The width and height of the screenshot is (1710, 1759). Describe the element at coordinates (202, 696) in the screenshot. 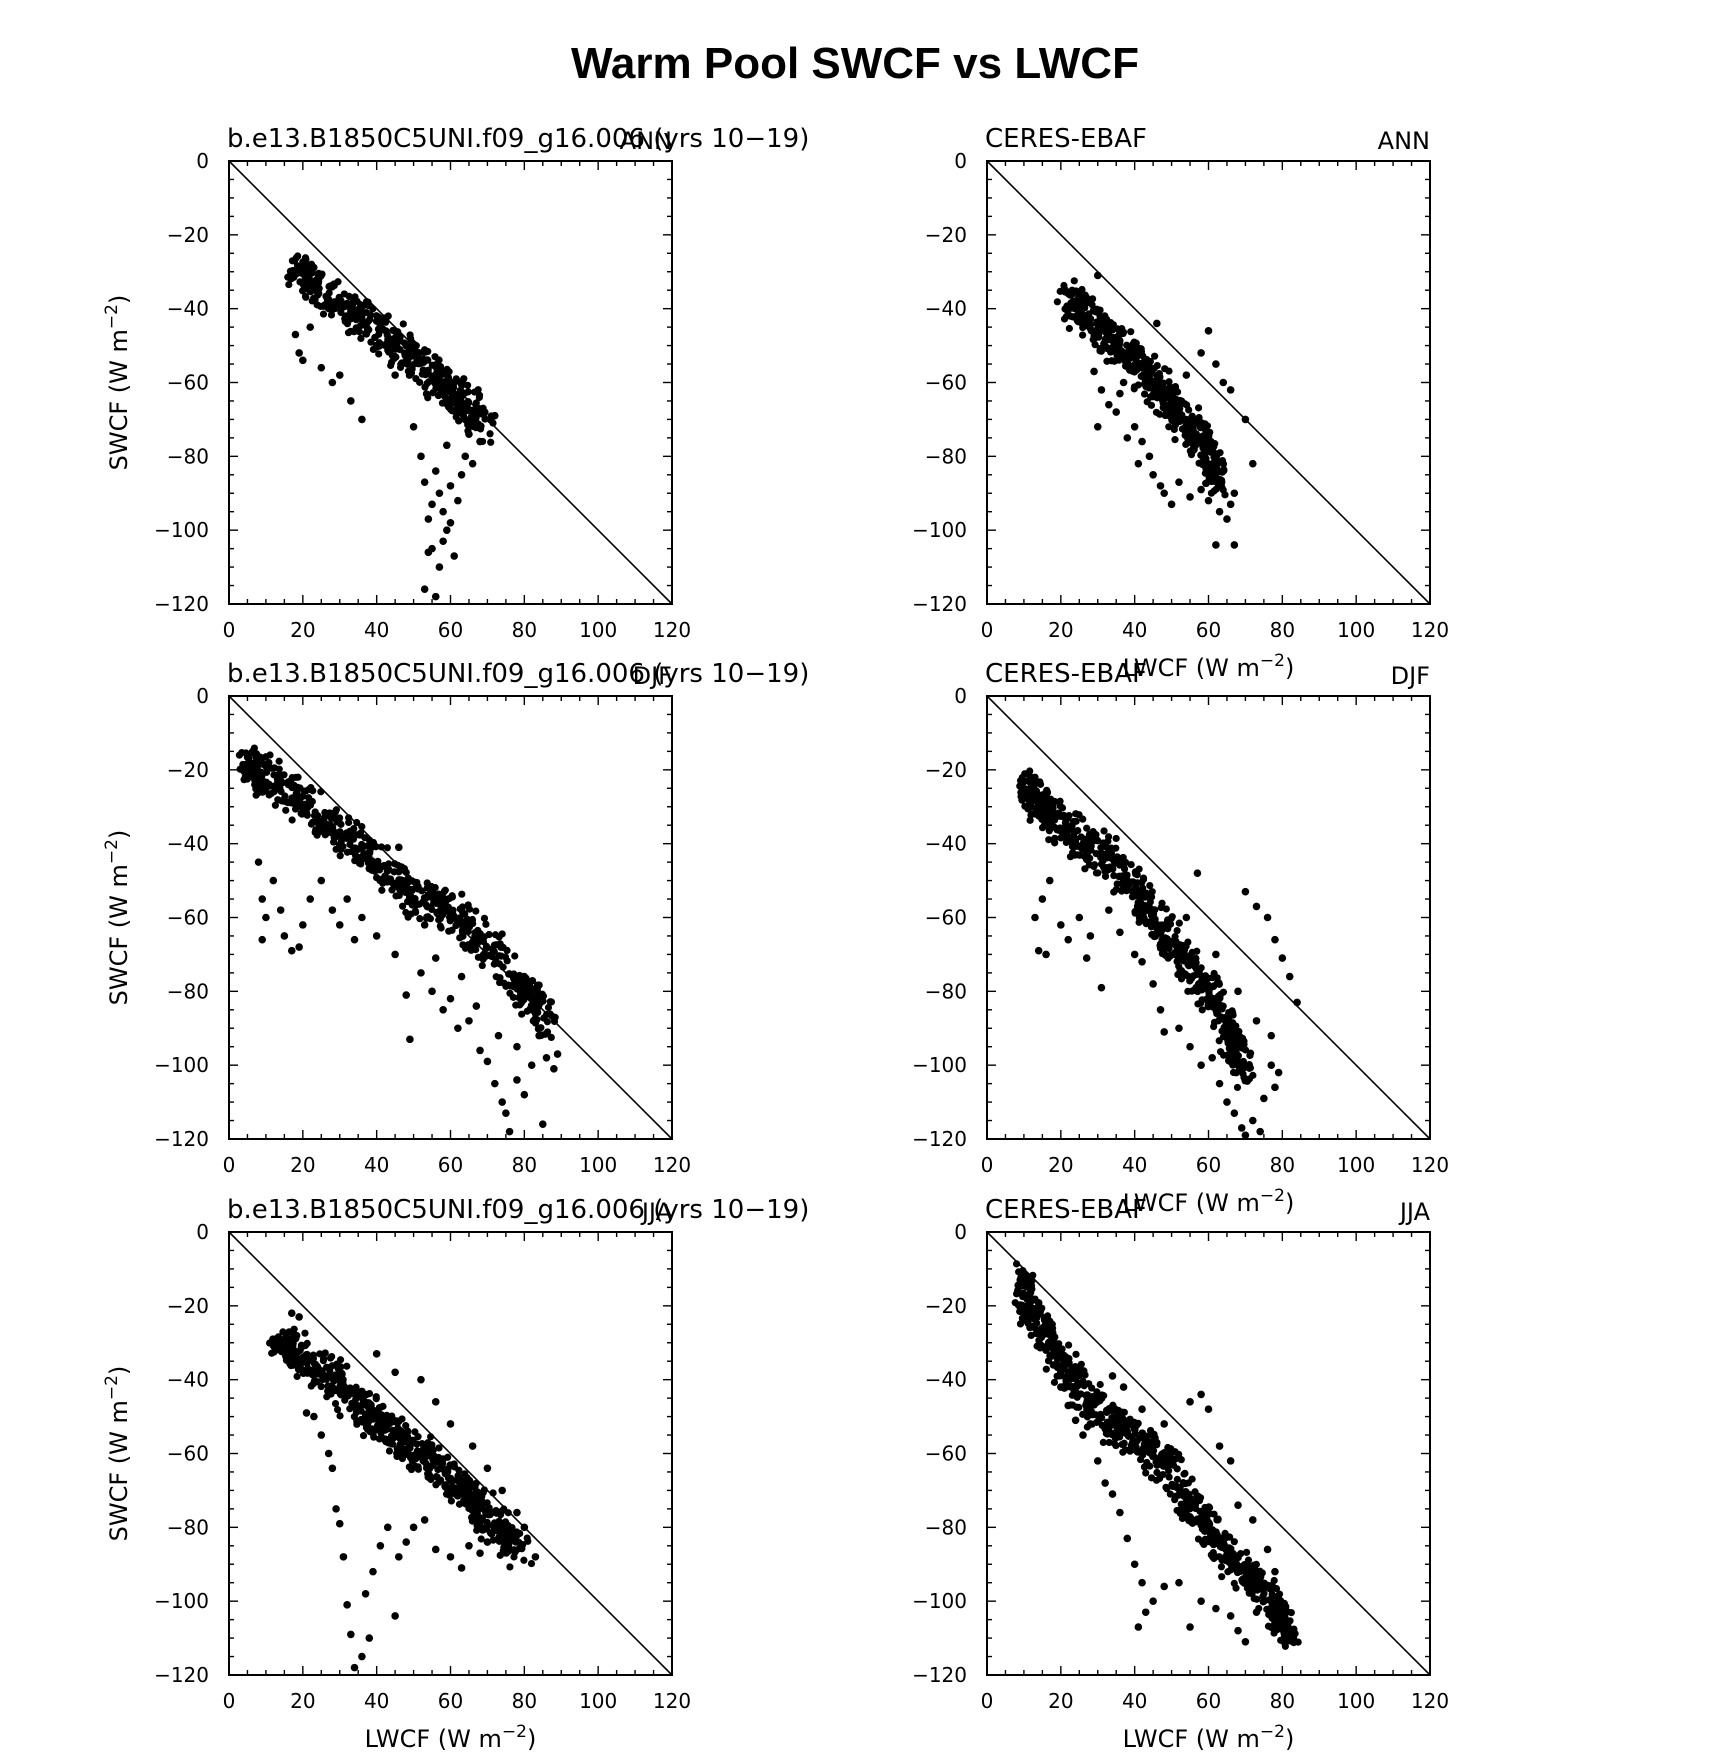

I see `y-tick-label: 0` at that location.